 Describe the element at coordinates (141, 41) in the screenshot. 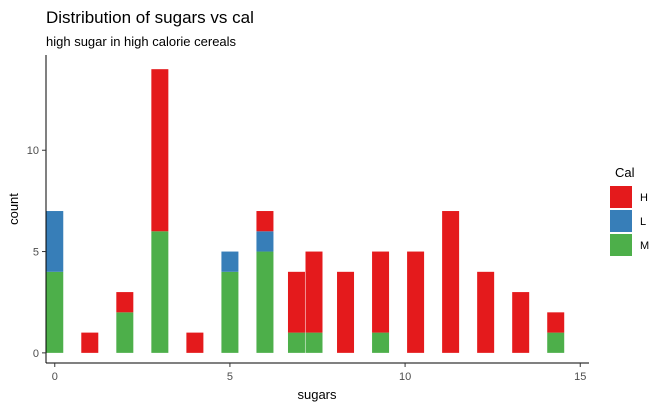

I see `chart-subtitle: high sugar in high calorie cereals` at that location.